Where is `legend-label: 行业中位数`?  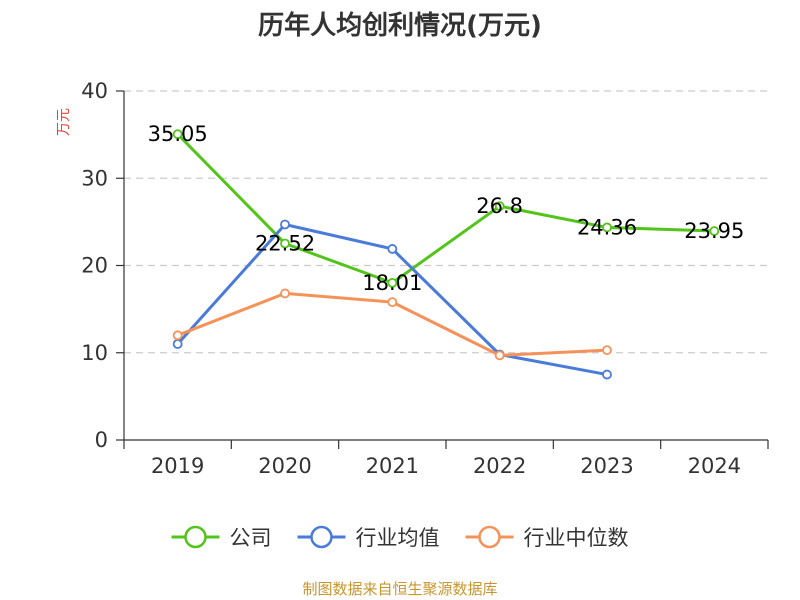 legend-label: 行业中位数 is located at coordinates (576, 538).